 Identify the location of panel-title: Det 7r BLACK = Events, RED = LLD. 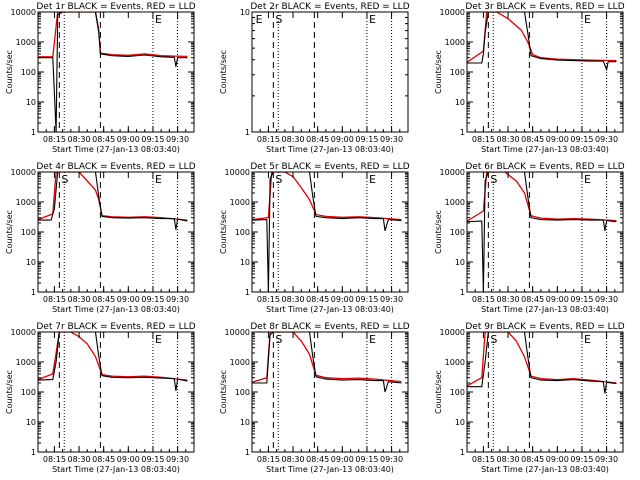
(115, 327).